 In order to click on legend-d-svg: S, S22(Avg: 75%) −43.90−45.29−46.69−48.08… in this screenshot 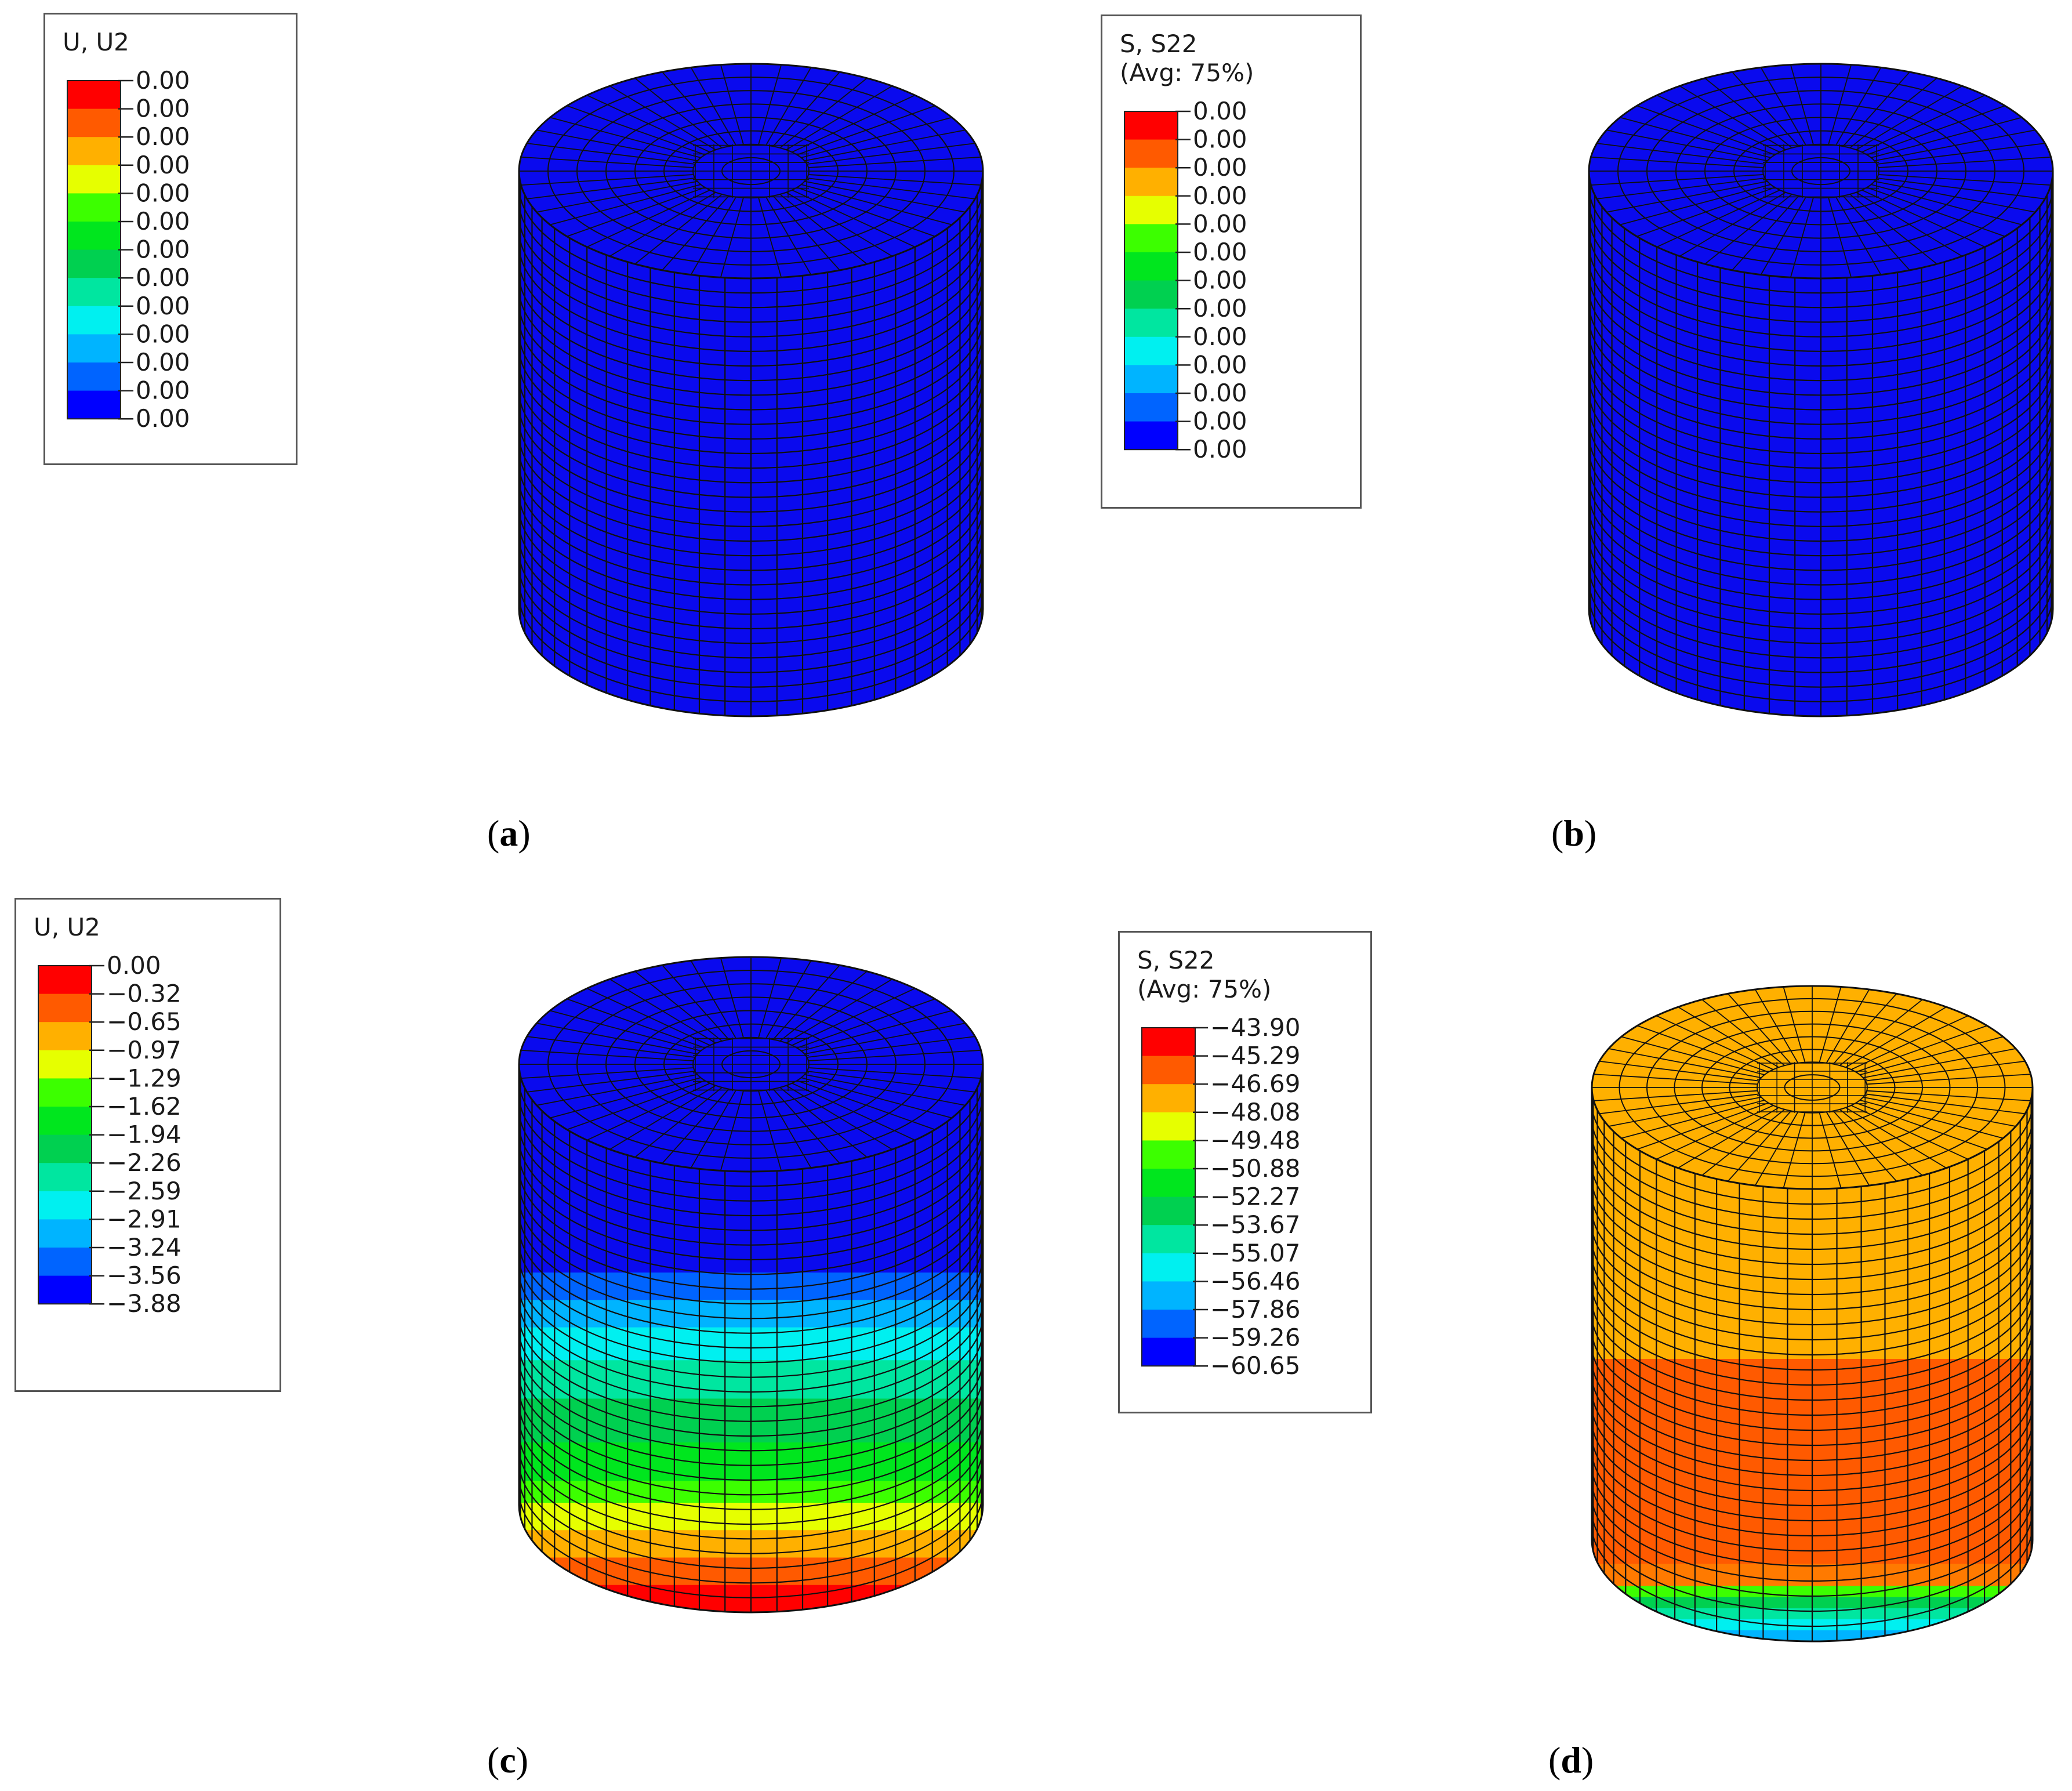, I will do `click(1218, 1163)`.